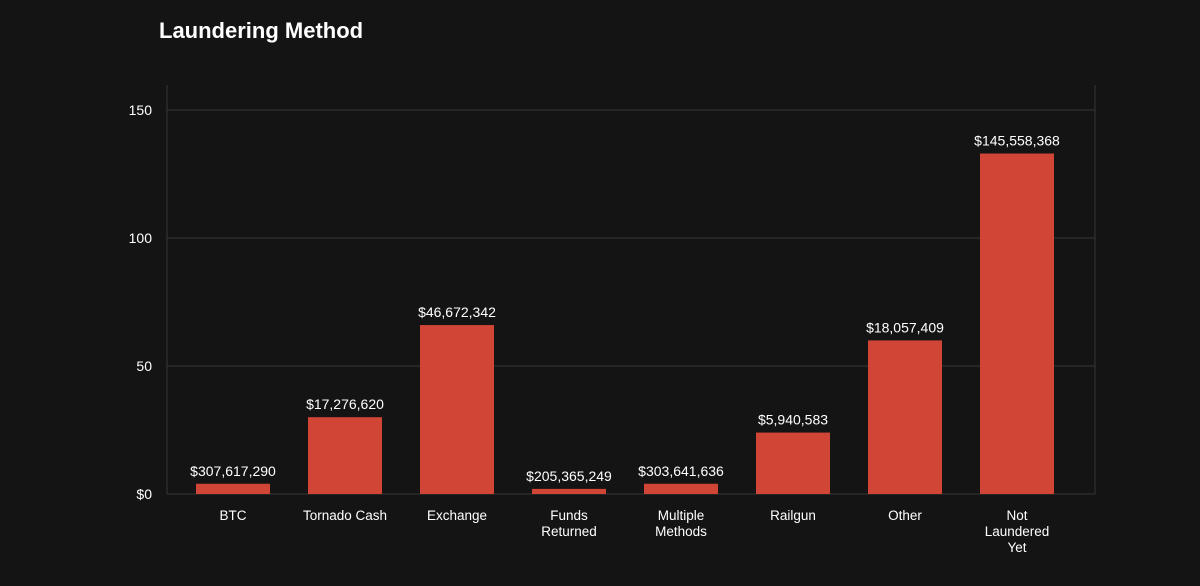 The image size is (1200, 586). I want to click on data-label: $303,641,636, so click(681, 471).